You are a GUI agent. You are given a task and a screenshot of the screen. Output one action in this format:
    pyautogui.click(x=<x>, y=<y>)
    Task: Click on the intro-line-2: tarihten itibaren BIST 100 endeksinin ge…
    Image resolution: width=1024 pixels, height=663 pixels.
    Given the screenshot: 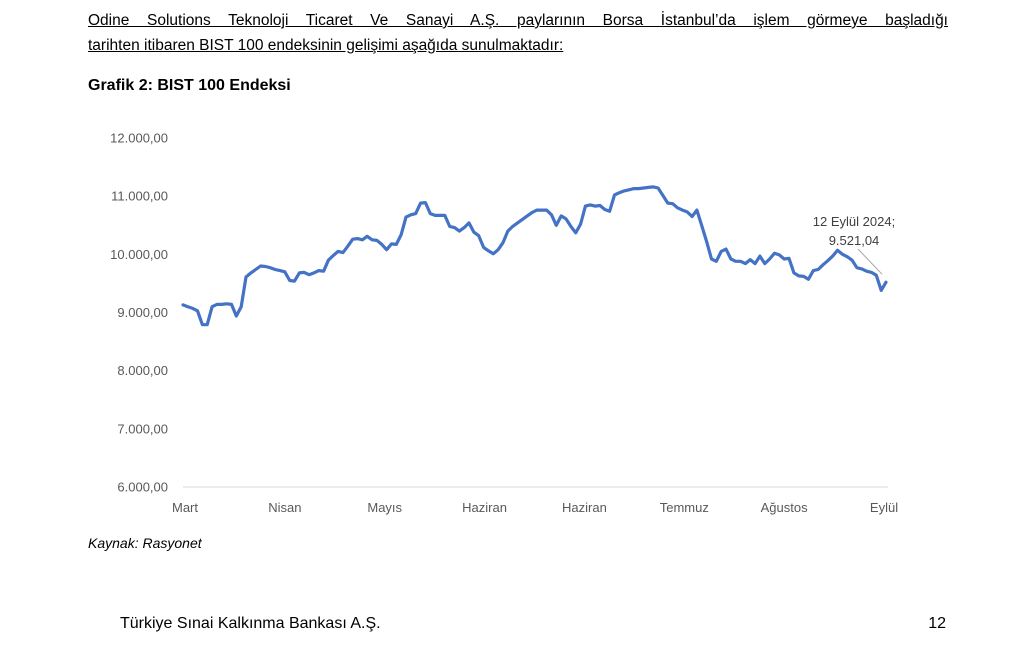 What is the action you would take?
    pyautogui.click(x=326, y=45)
    